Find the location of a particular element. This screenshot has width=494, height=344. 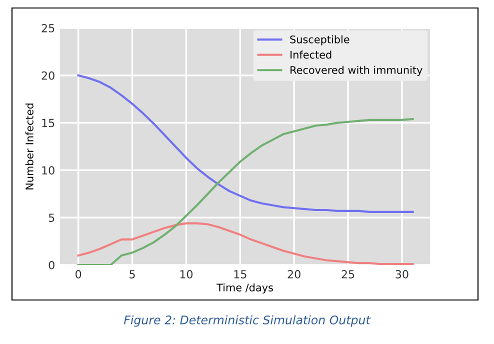

y-tick-label: 15 is located at coordinates (48, 123).